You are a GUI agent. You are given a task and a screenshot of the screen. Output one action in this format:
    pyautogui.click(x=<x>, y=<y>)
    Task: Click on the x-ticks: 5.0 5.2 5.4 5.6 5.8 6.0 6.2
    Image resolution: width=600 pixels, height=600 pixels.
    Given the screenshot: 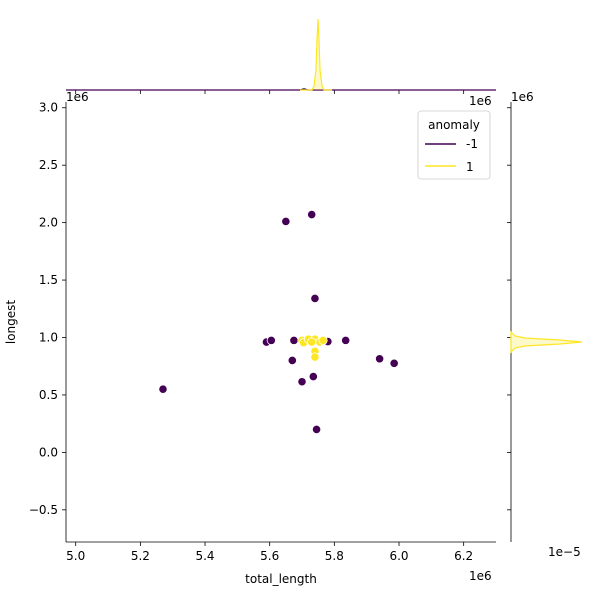 What is the action you would take?
    pyautogui.click(x=269, y=552)
    